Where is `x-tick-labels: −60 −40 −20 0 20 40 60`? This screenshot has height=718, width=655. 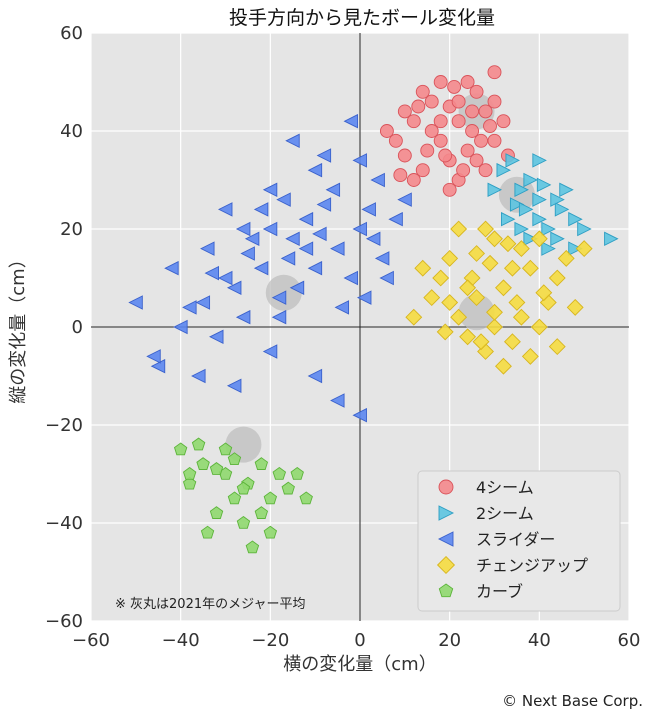
x-tick-labels: −60 −40 −20 0 20 40 60 is located at coordinates (356, 640).